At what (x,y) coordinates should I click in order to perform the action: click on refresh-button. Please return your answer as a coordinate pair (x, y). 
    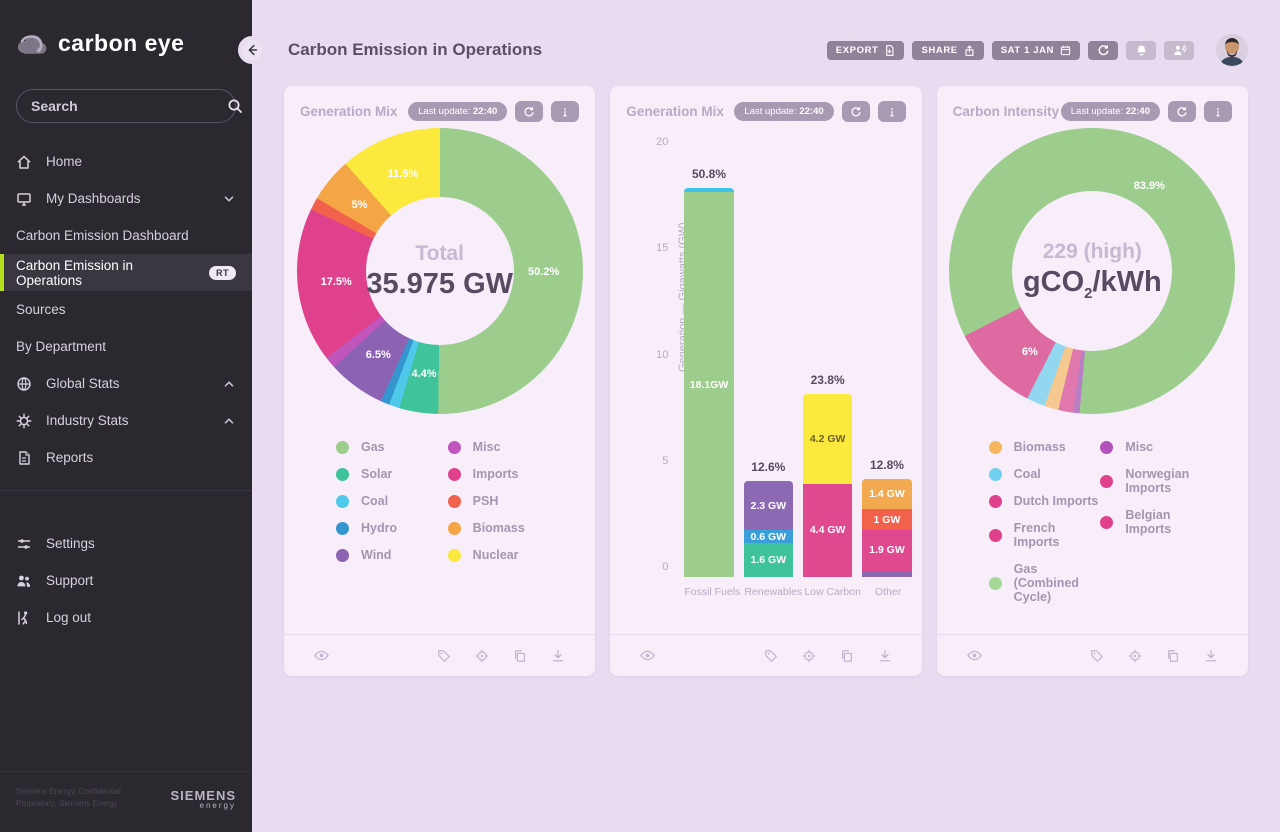
    Looking at the image, I should click on (1103, 50).